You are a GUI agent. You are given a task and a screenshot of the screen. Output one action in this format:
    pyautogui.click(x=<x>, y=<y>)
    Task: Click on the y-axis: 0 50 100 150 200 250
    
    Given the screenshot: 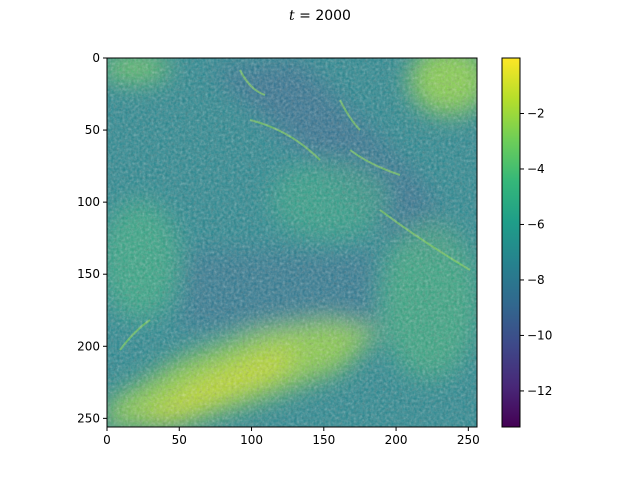 What is the action you would take?
    pyautogui.click(x=92, y=238)
    